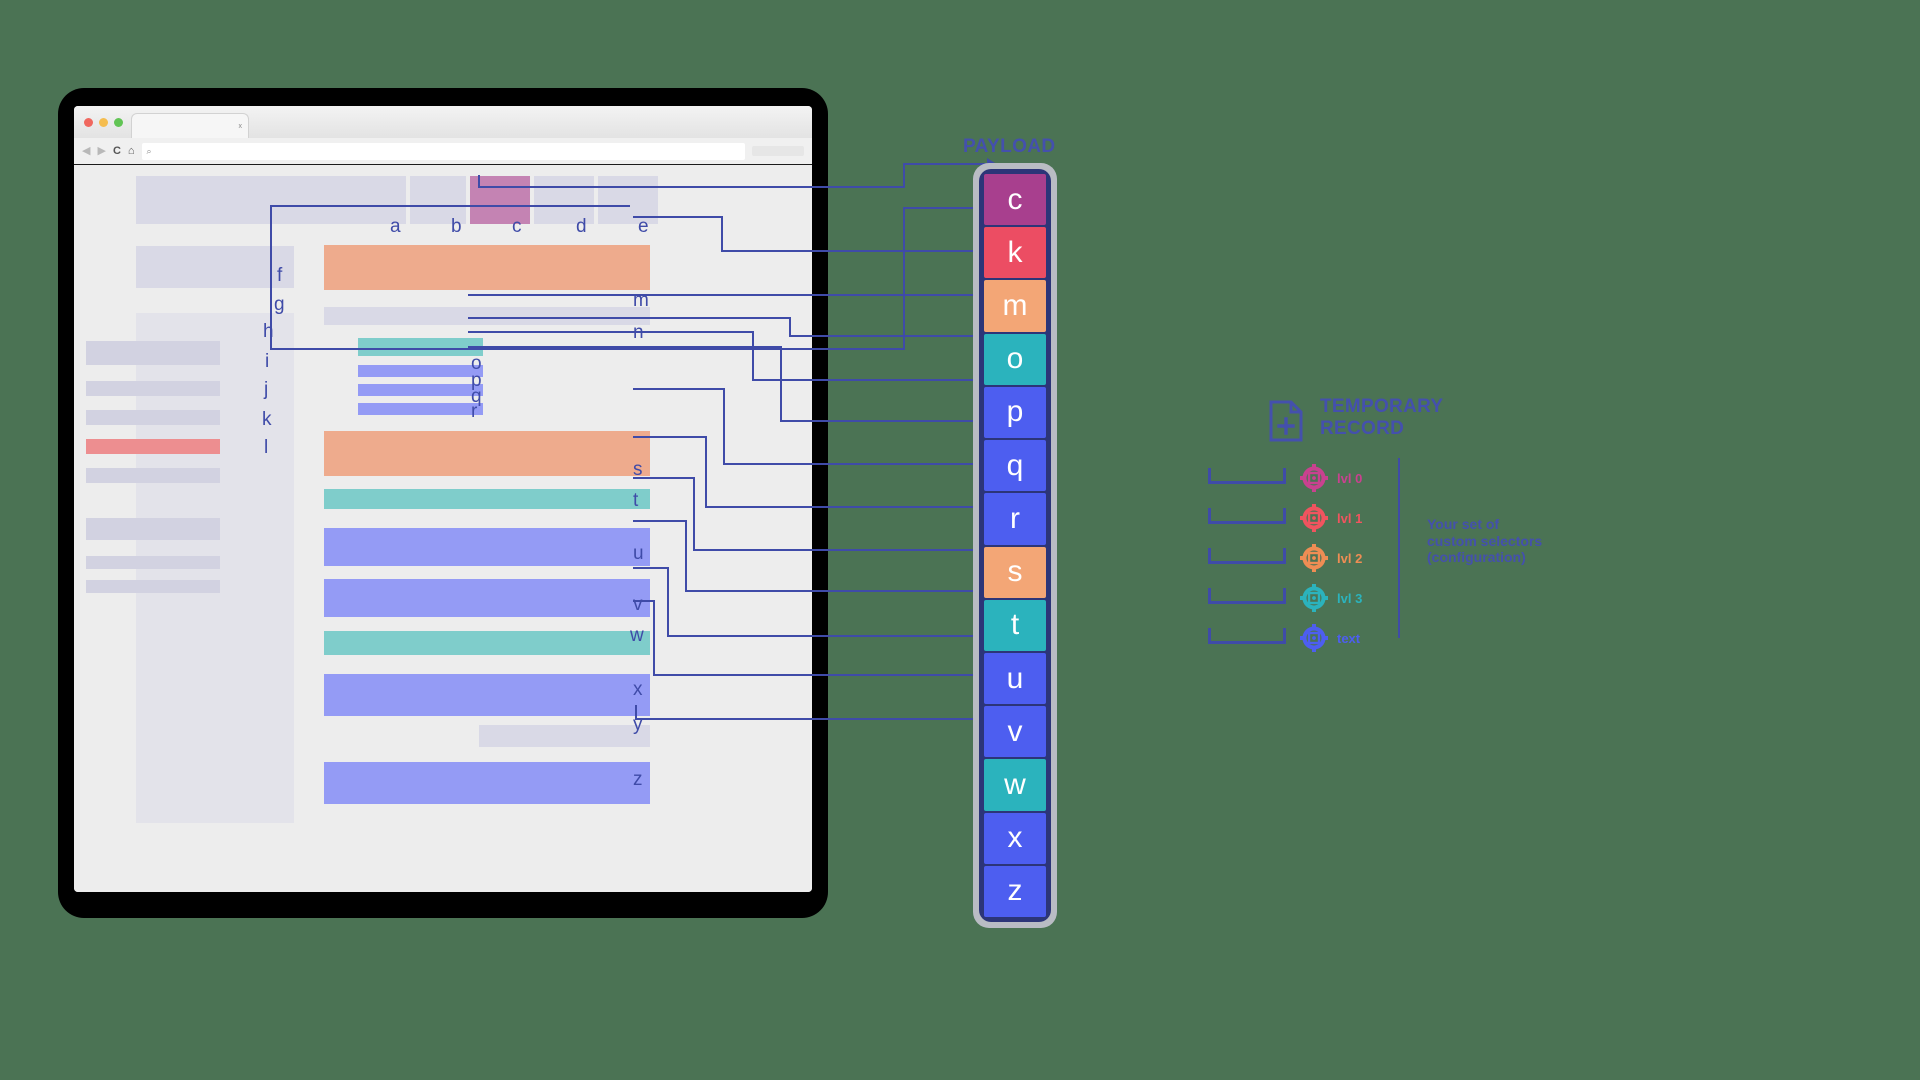 The image size is (1920, 1080). I want to click on content-bar-t, so click(487, 499).